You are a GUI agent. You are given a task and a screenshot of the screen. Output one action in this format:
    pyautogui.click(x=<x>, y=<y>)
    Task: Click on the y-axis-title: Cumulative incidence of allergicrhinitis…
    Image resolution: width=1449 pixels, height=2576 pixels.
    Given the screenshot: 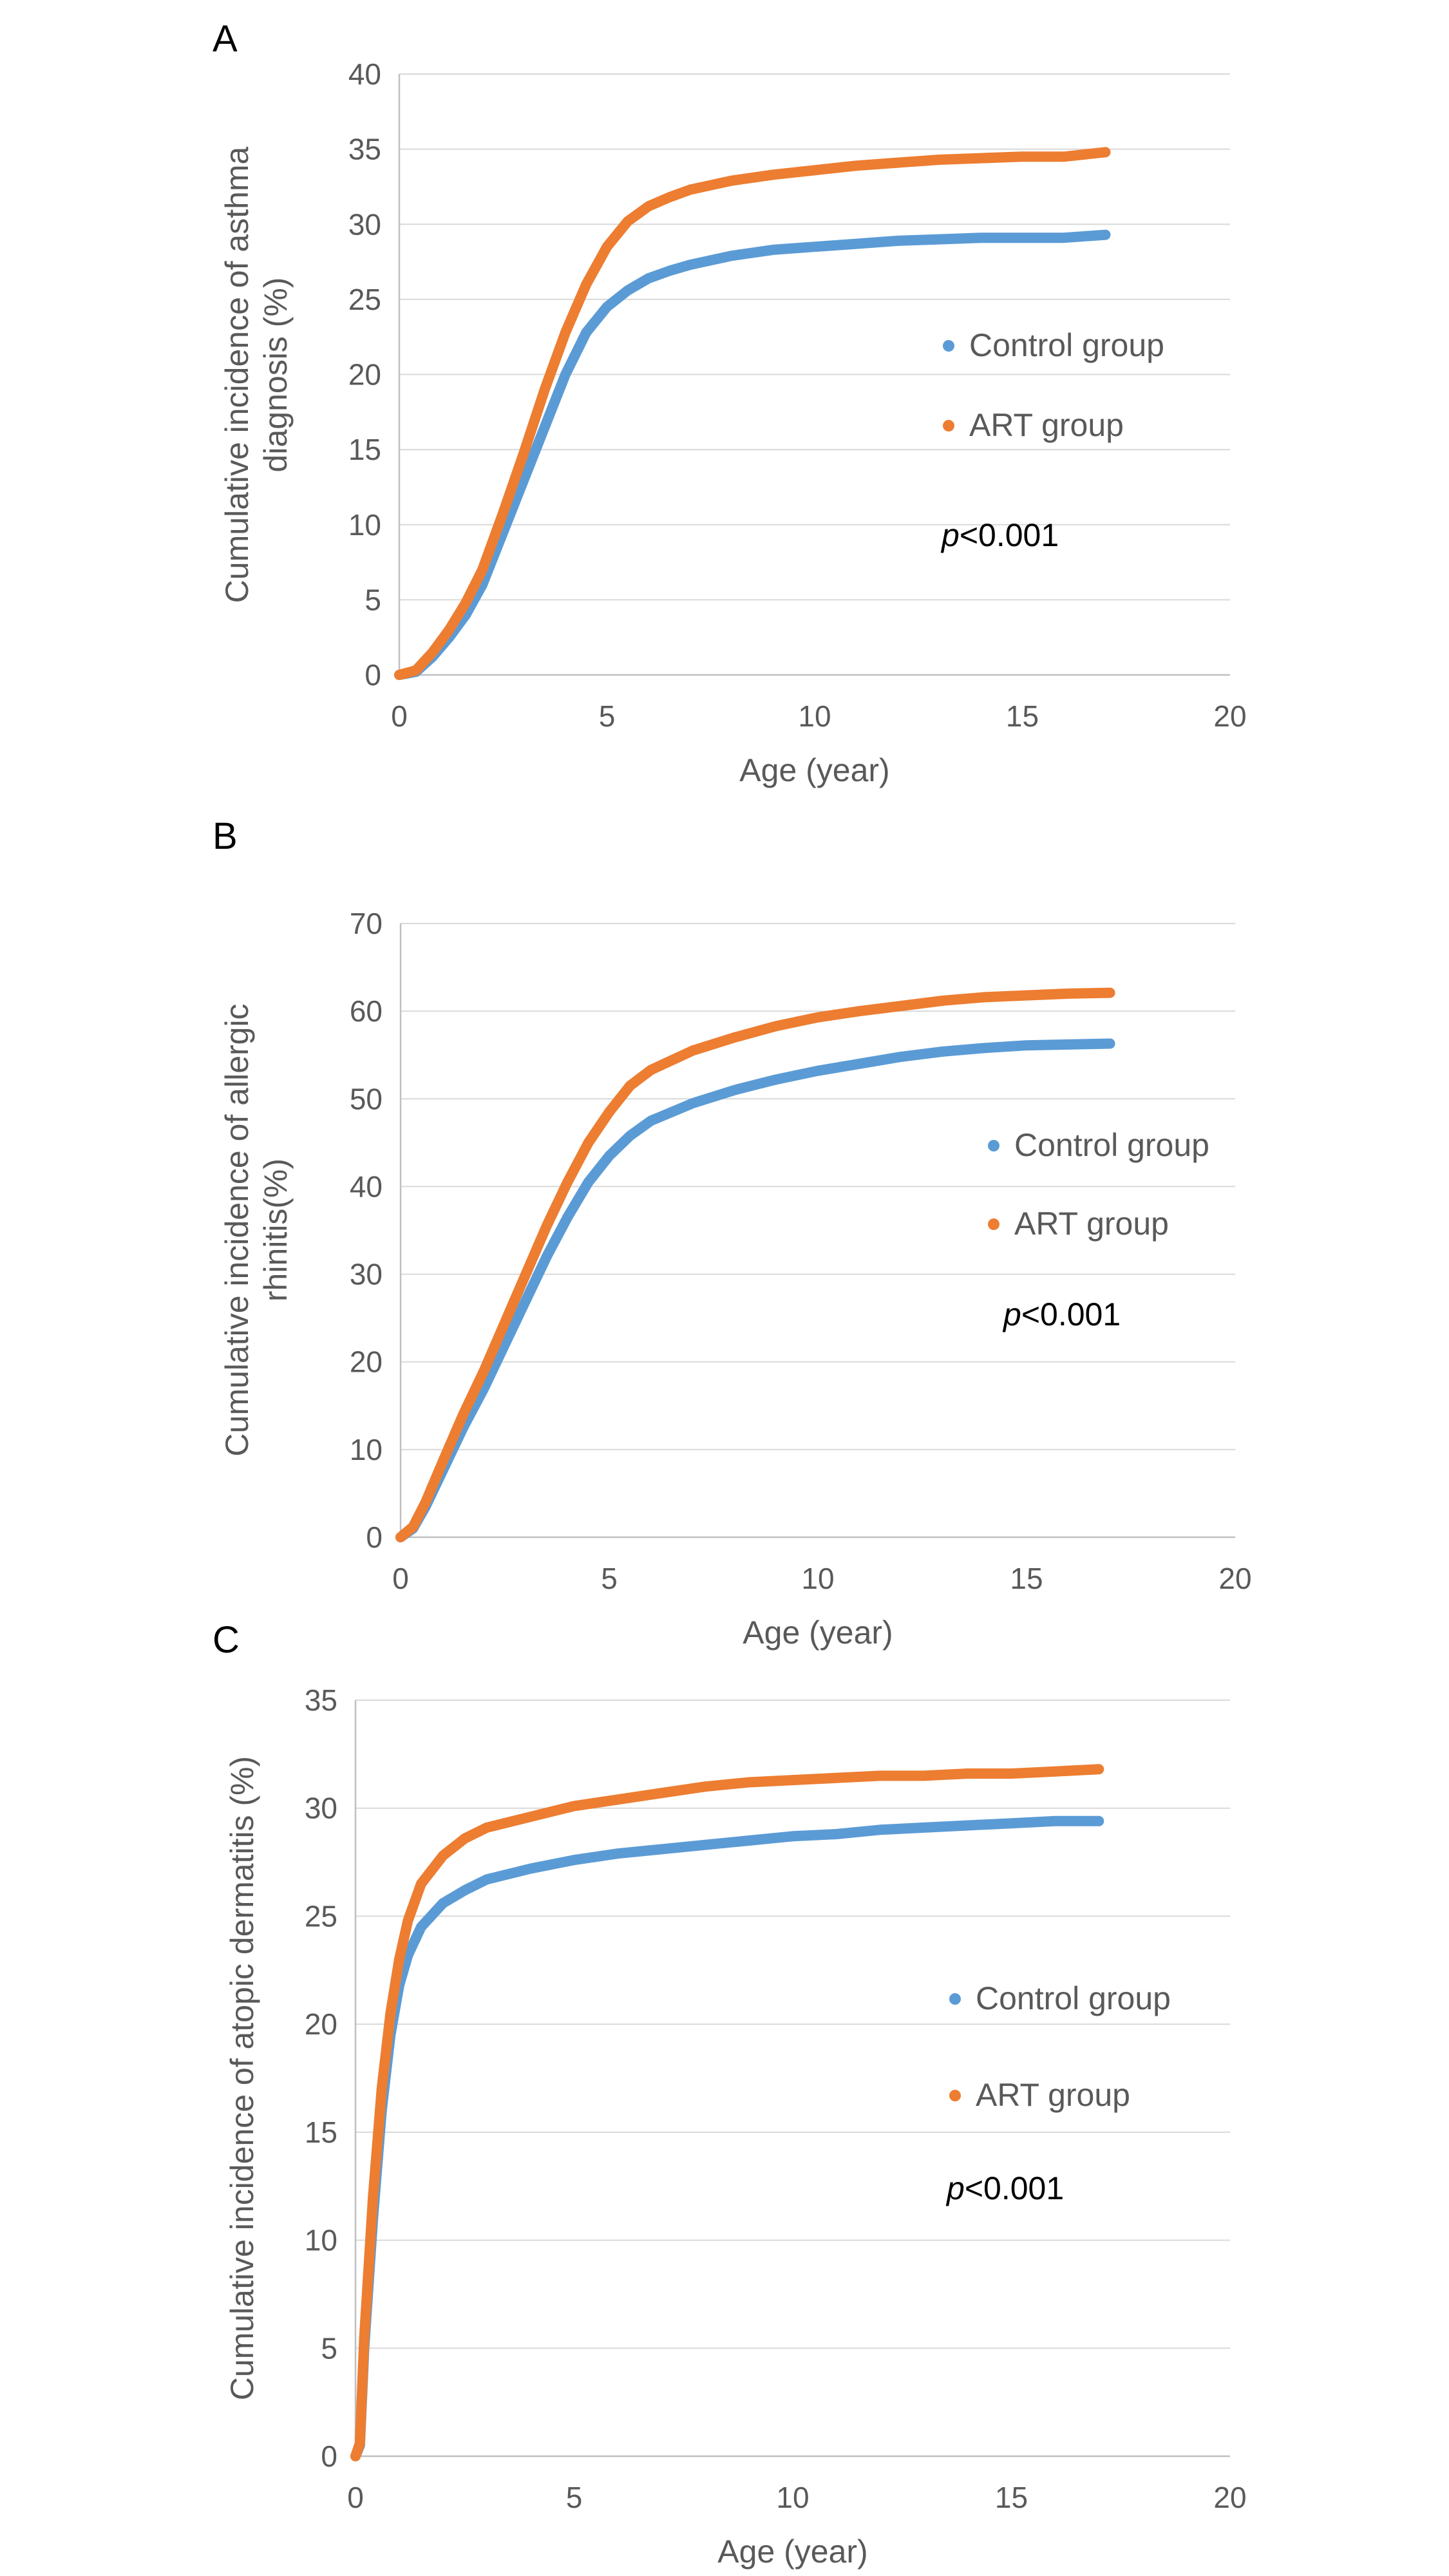 What is the action you would take?
    pyautogui.click(x=256, y=1229)
    